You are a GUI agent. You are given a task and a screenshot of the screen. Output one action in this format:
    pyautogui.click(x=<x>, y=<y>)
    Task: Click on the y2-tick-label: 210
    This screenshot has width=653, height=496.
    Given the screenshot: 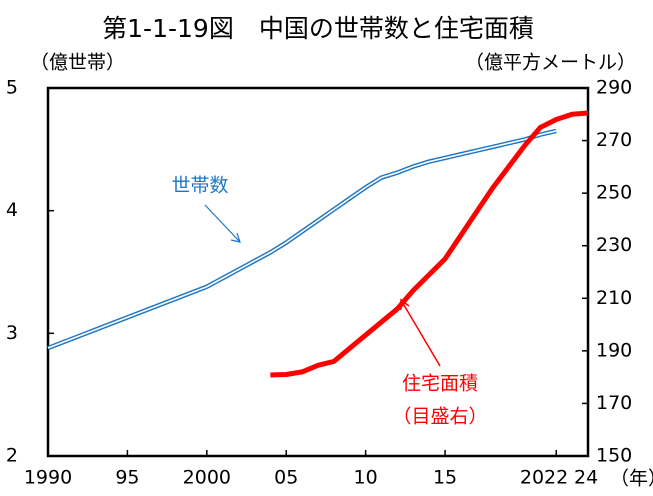 What is the action you would take?
    pyautogui.click(x=614, y=298)
    